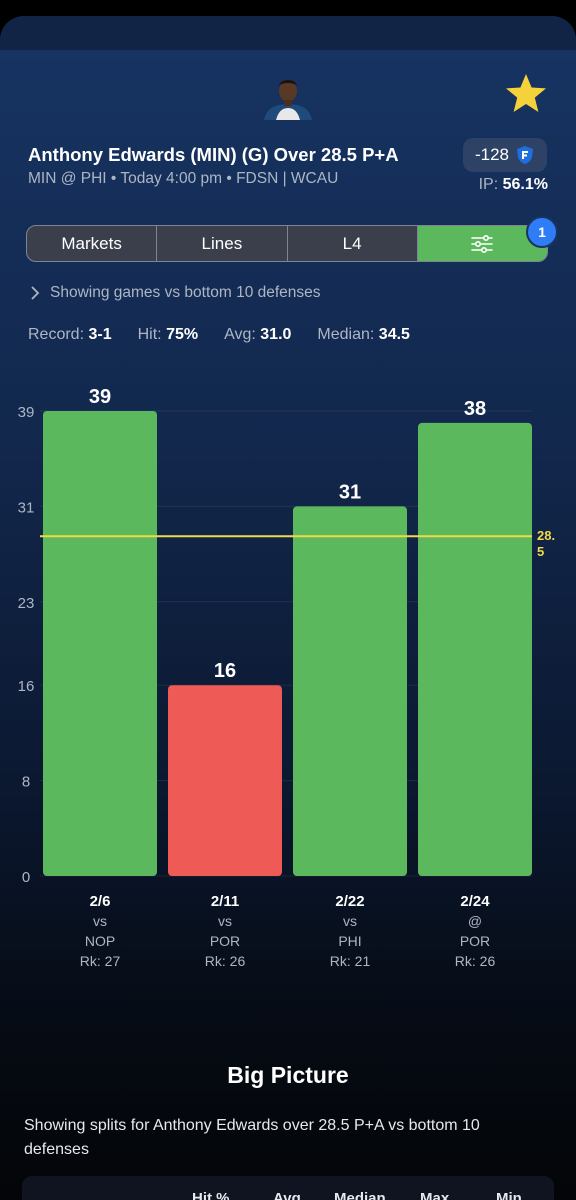 The width and height of the screenshot is (576, 1200). What do you see at coordinates (225, 901) in the screenshot?
I see `x-date-label: 2/11` at bounding box center [225, 901].